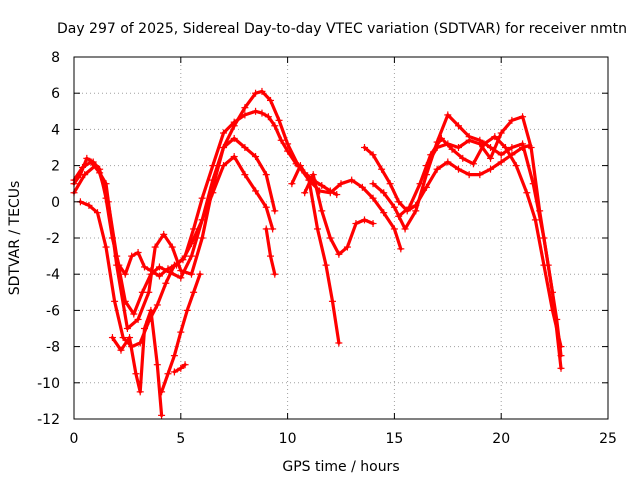  What do you see at coordinates (55, 203) in the screenshot?
I see `y-tick-label: 0` at bounding box center [55, 203].